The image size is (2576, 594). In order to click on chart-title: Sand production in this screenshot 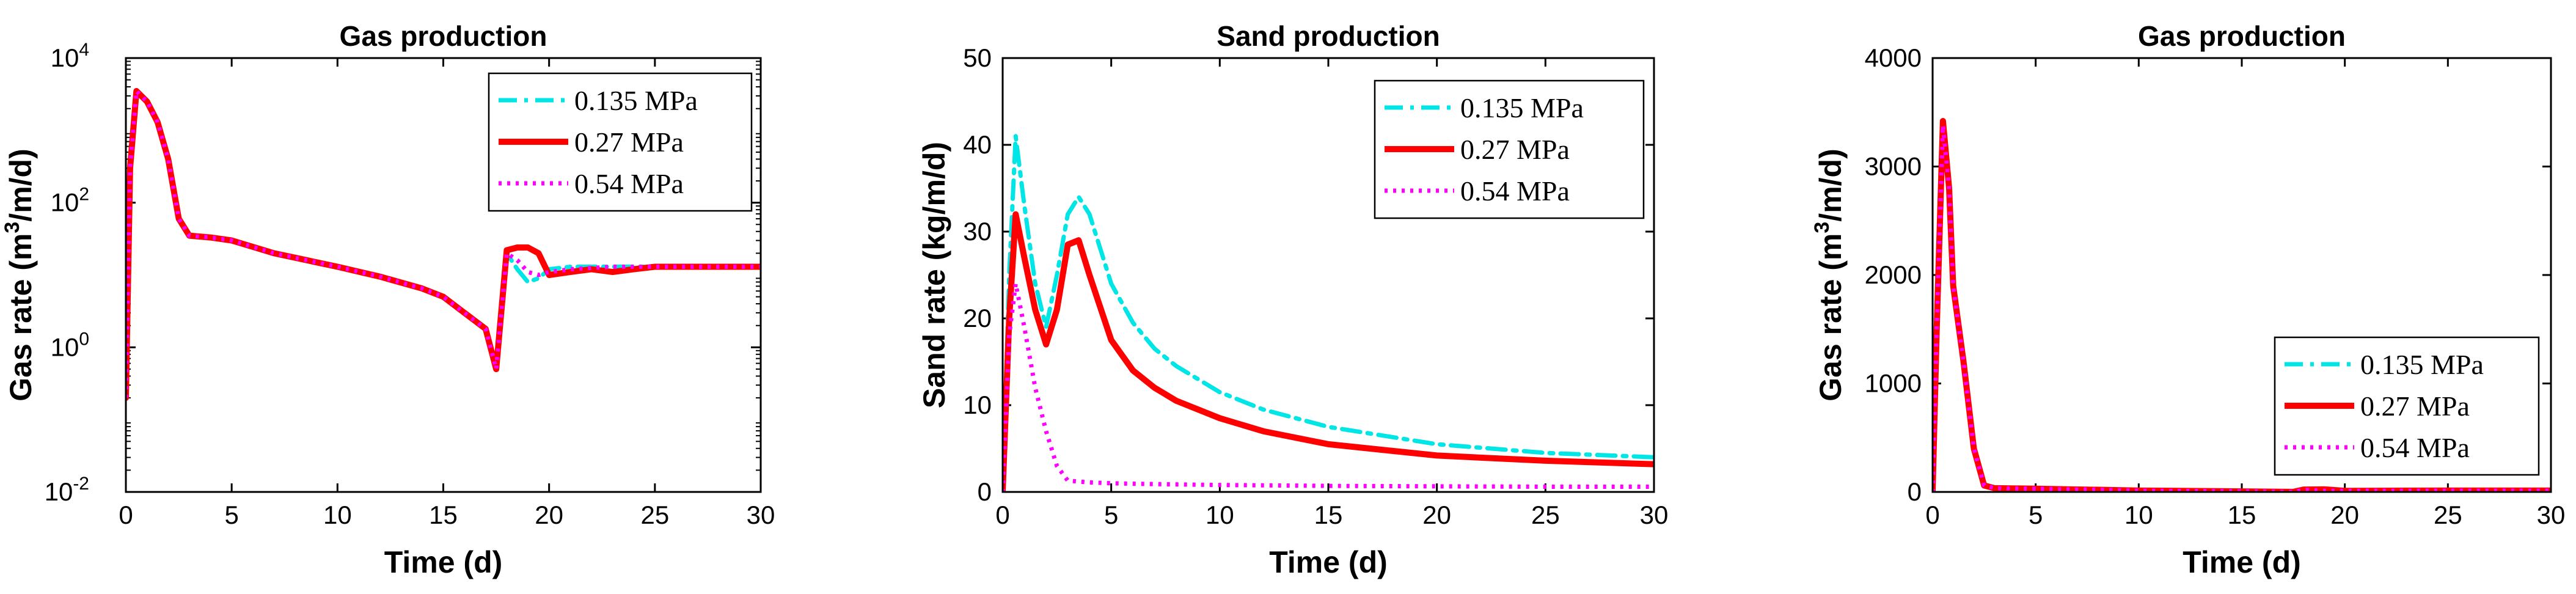, I will do `click(1328, 36)`.